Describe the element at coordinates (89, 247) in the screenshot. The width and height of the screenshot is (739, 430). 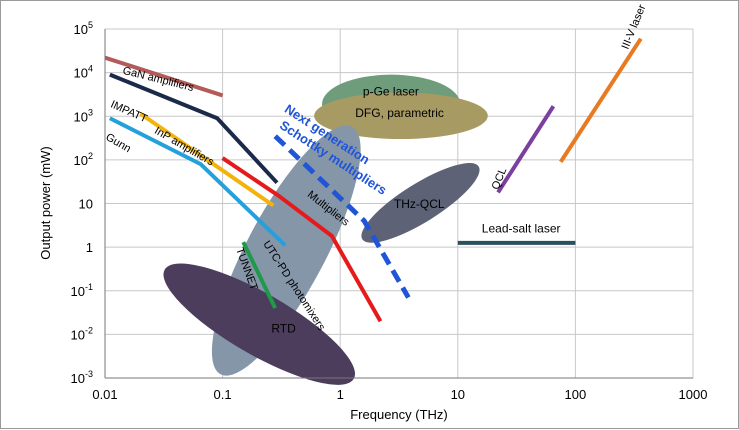
I see `y-tick-label: 1` at that location.